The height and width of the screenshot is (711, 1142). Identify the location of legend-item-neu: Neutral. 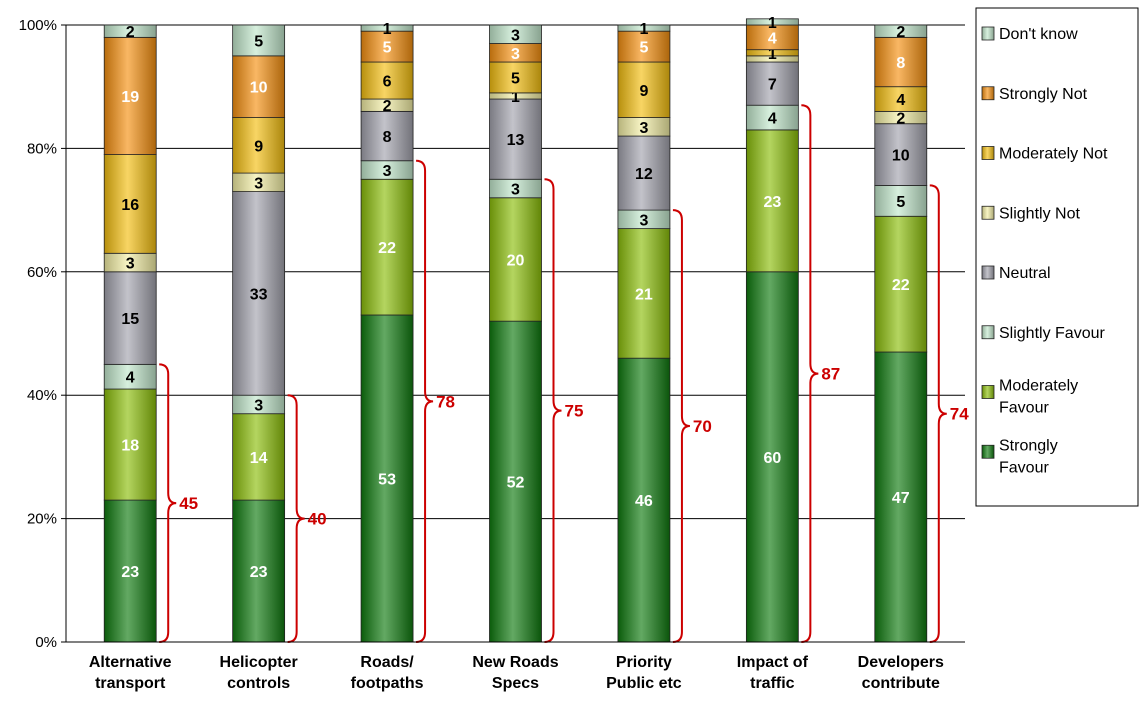
(1016, 273).